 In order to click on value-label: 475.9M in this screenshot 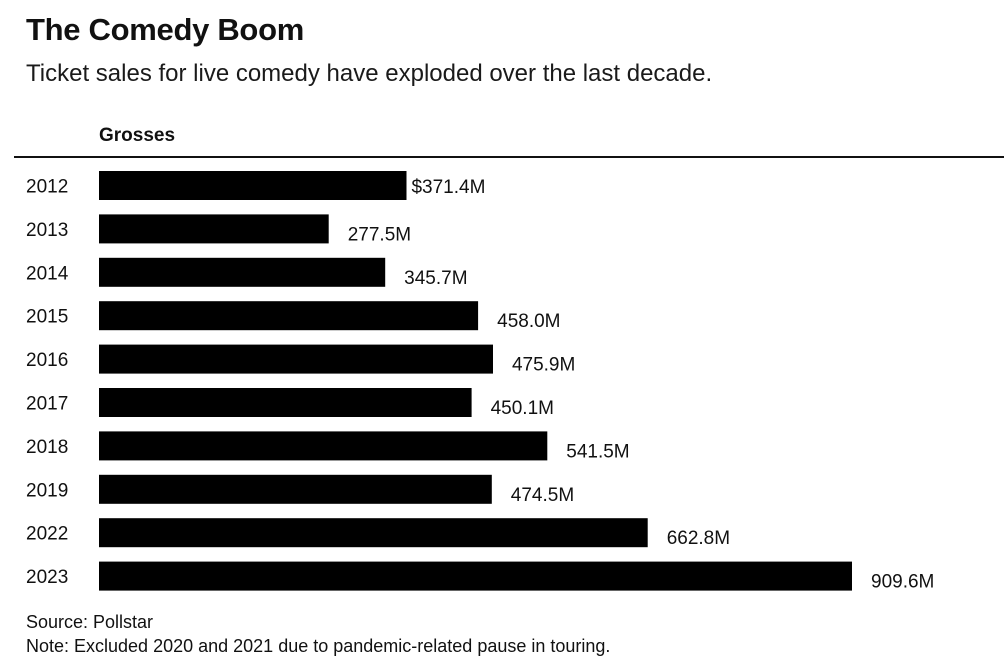, I will do `click(543, 365)`.